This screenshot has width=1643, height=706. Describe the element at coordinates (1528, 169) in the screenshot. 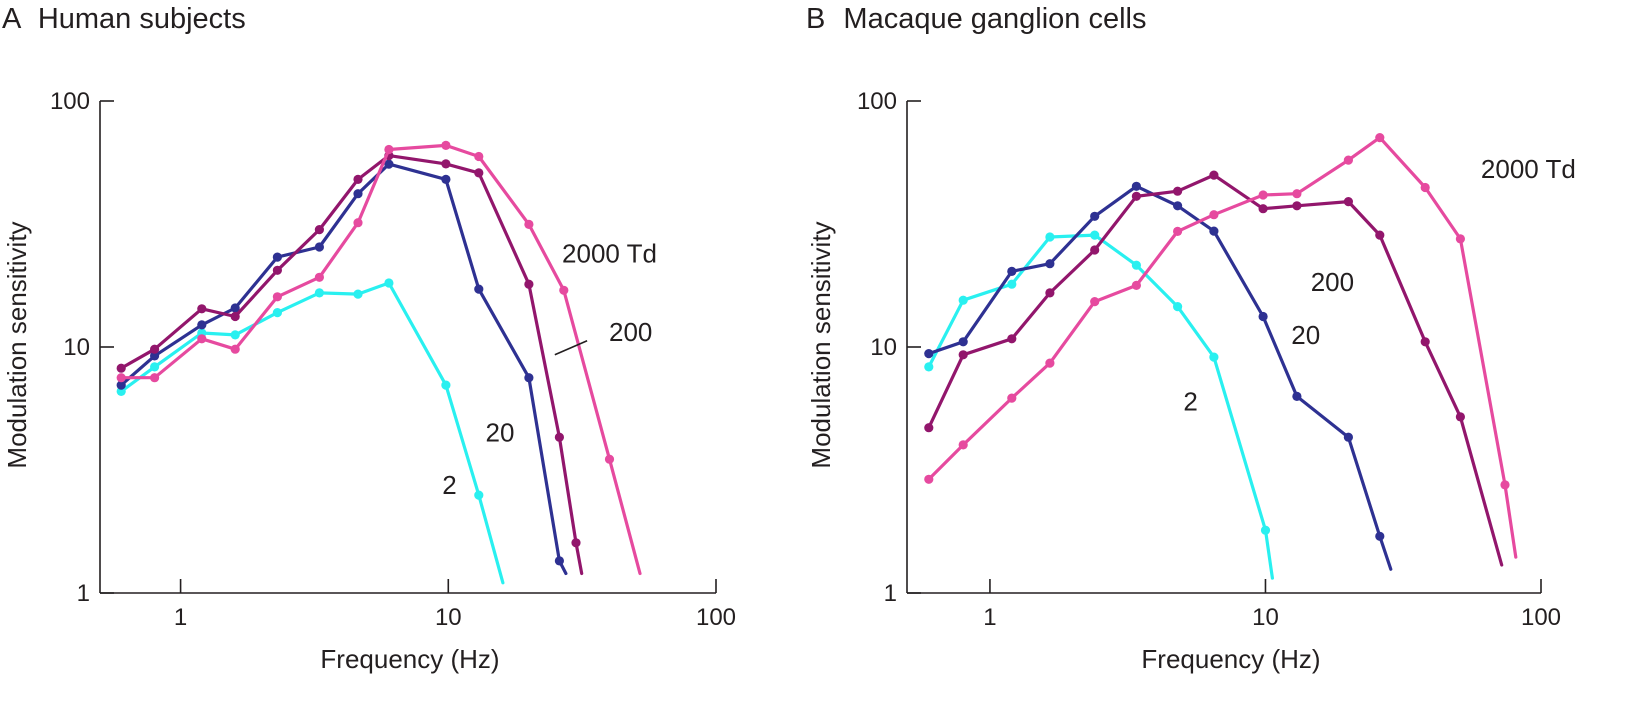

I see `panel-b-curve-label: 2000 Td` at that location.